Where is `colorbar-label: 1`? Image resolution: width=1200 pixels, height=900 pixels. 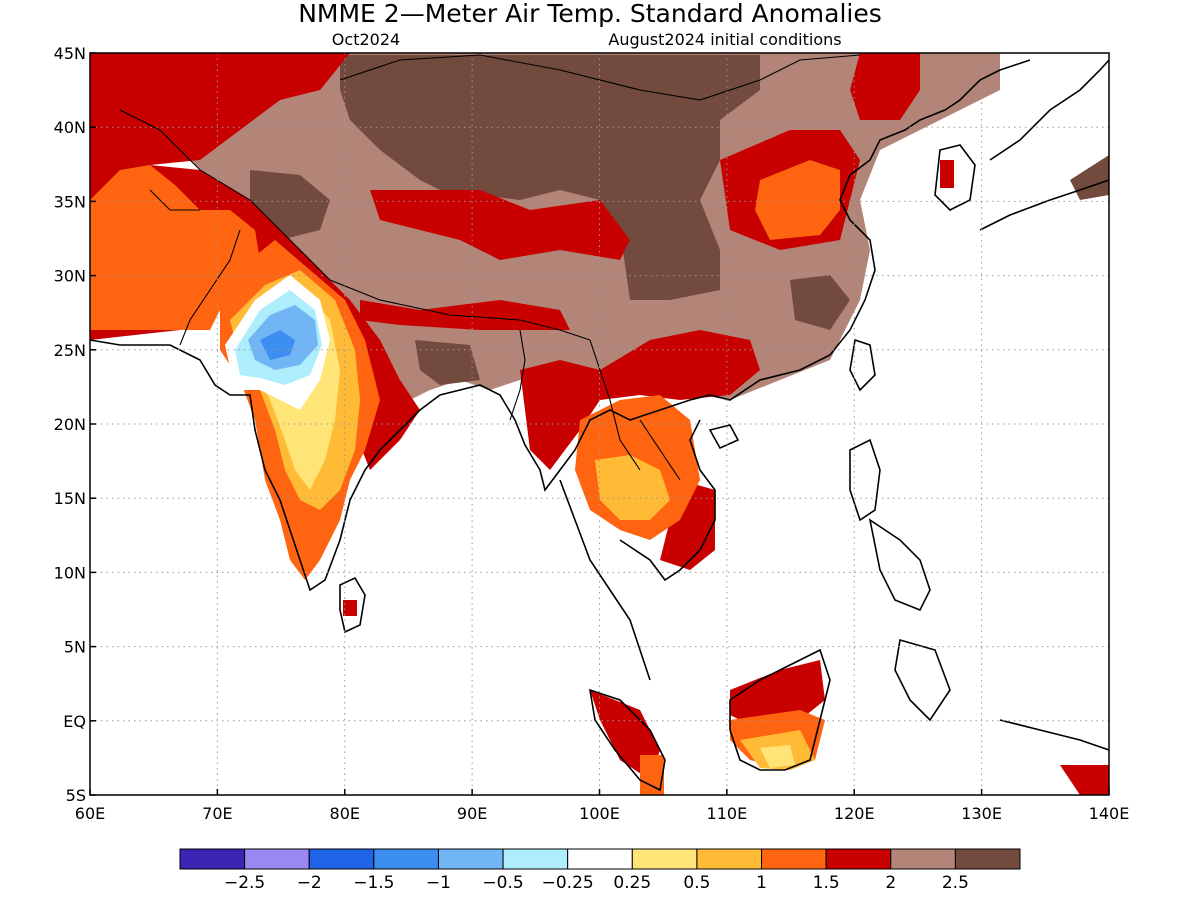
colorbar-label: 1 is located at coordinates (761, 883).